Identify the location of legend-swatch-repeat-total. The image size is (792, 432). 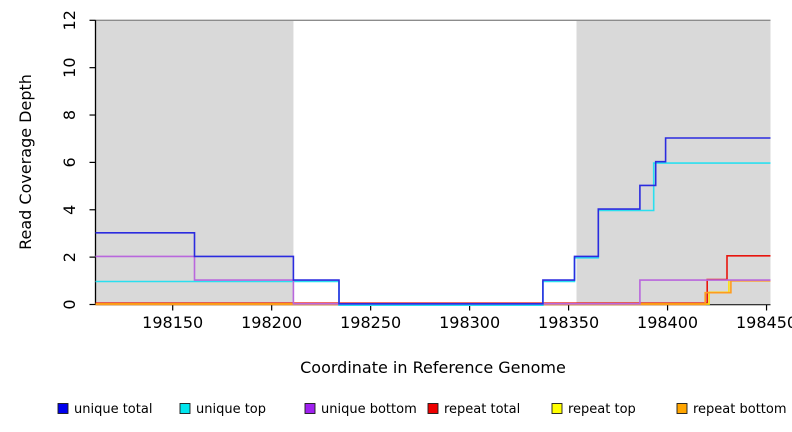
(433, 408).